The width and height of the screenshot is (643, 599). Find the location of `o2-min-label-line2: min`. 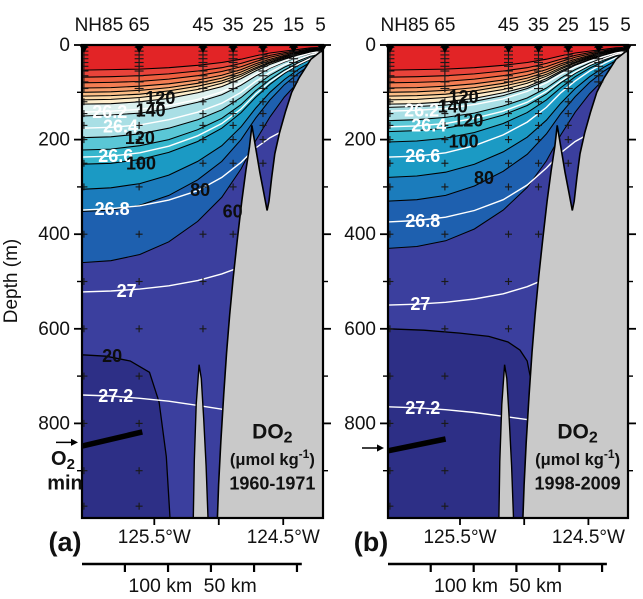

o2-min-label-line2: min is located at coordinates (65, 484).